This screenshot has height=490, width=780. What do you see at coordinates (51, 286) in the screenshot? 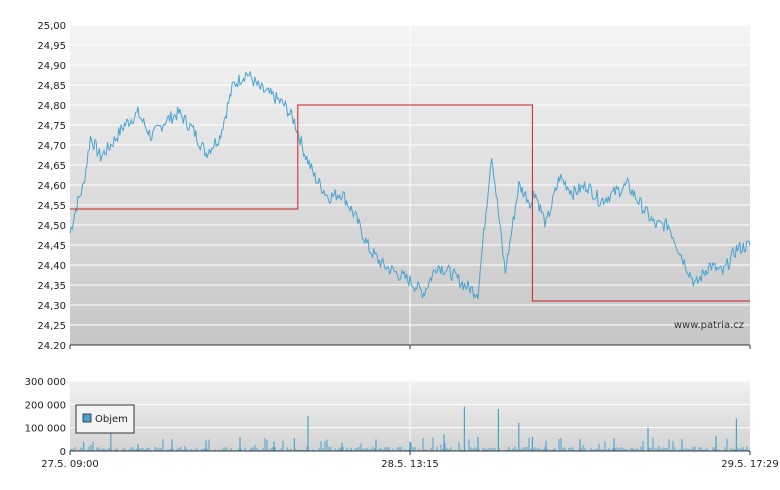
I see `price-y-tick-label: 24,35` at bounding box center [51, 286].